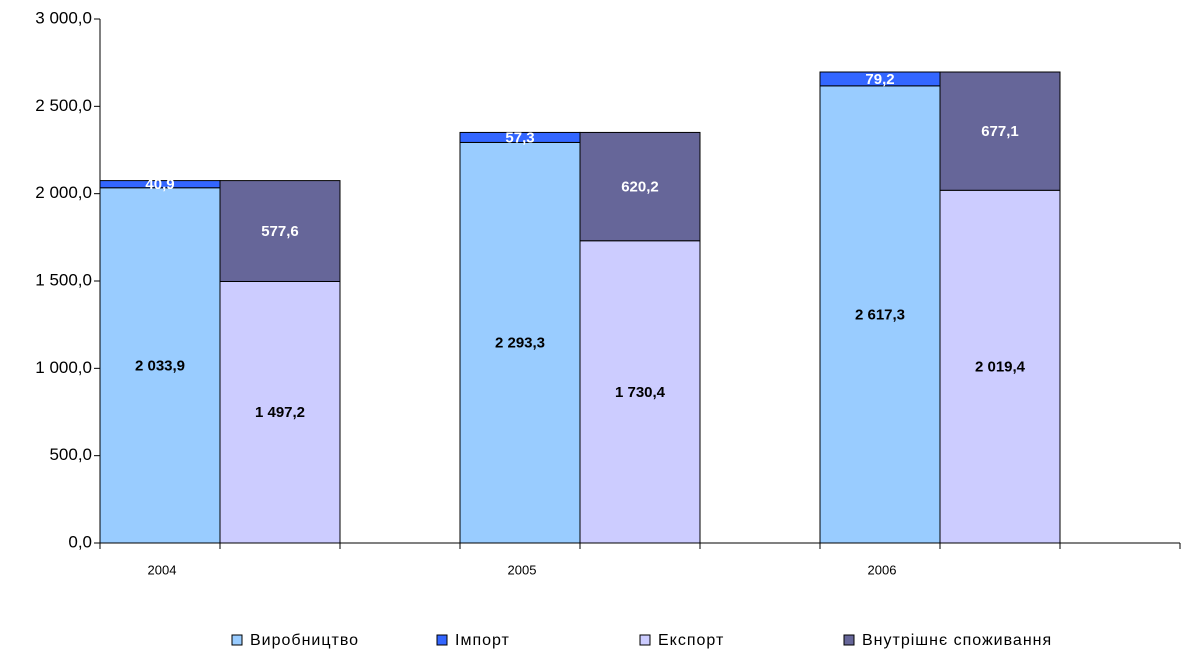  Describe the element at coordinates (882, 569) in the screenshot. I see `x-tick-label: 2006` at that location.